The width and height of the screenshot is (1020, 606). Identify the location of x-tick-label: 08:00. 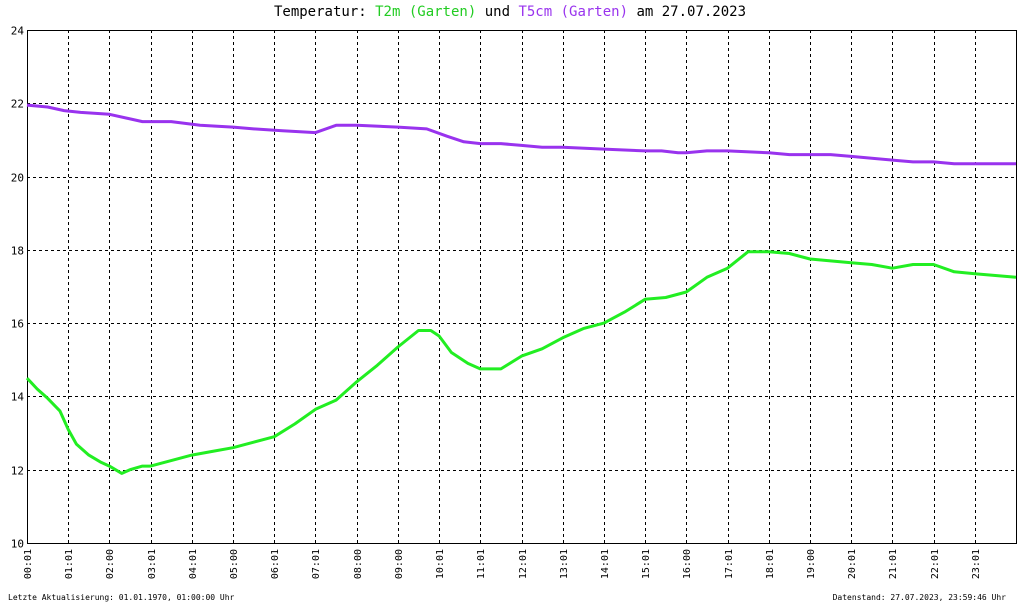
(358, 564).